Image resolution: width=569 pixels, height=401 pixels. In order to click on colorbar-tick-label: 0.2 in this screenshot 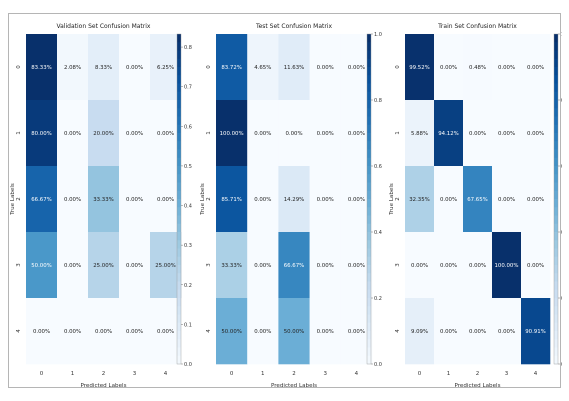, I will do `click(188, 286)`.